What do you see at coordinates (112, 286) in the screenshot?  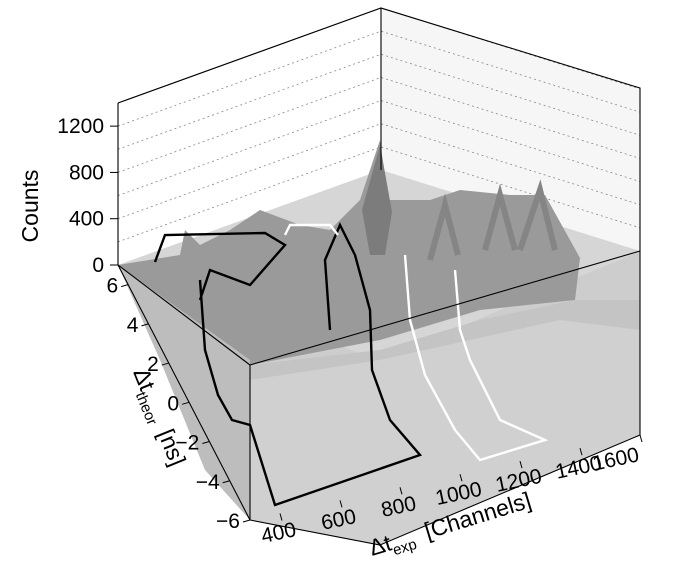 I see `y-tick-label: 6` at bounding box center [112, 286].